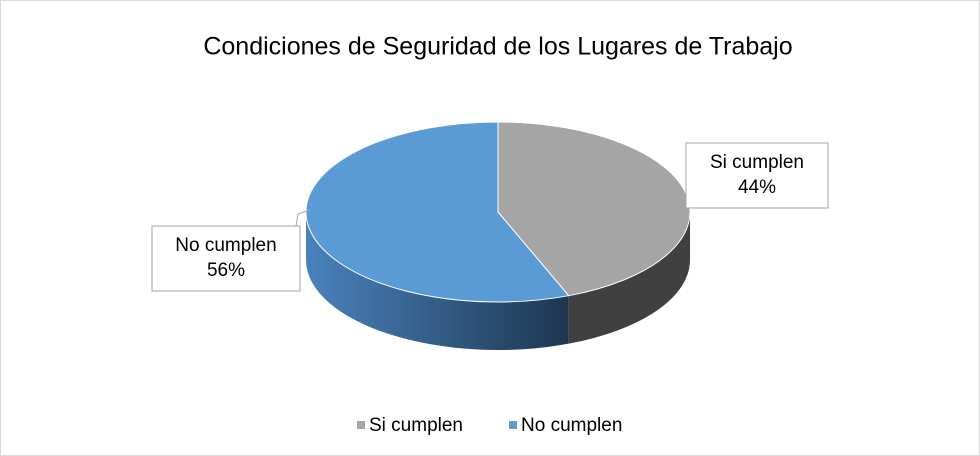 The height and width of the screenshot is (456, 980). I want to click on data-label-value: 44%, so click(757, 187).